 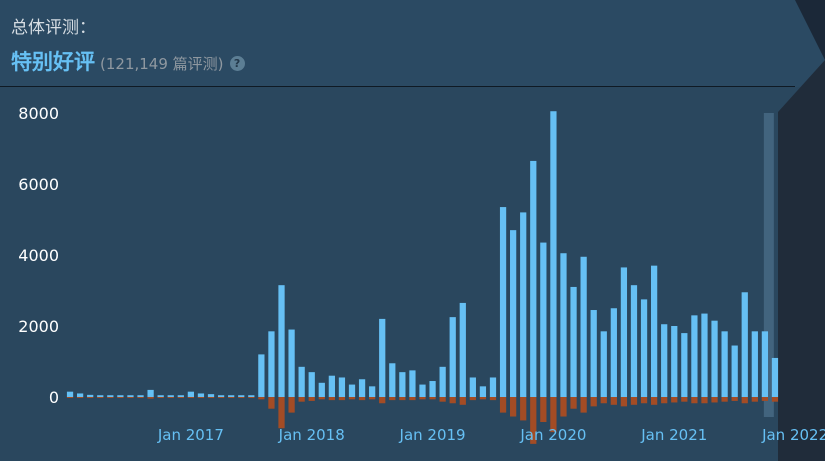 I want to click on question-icon: ?, so click(x=237, y=63).